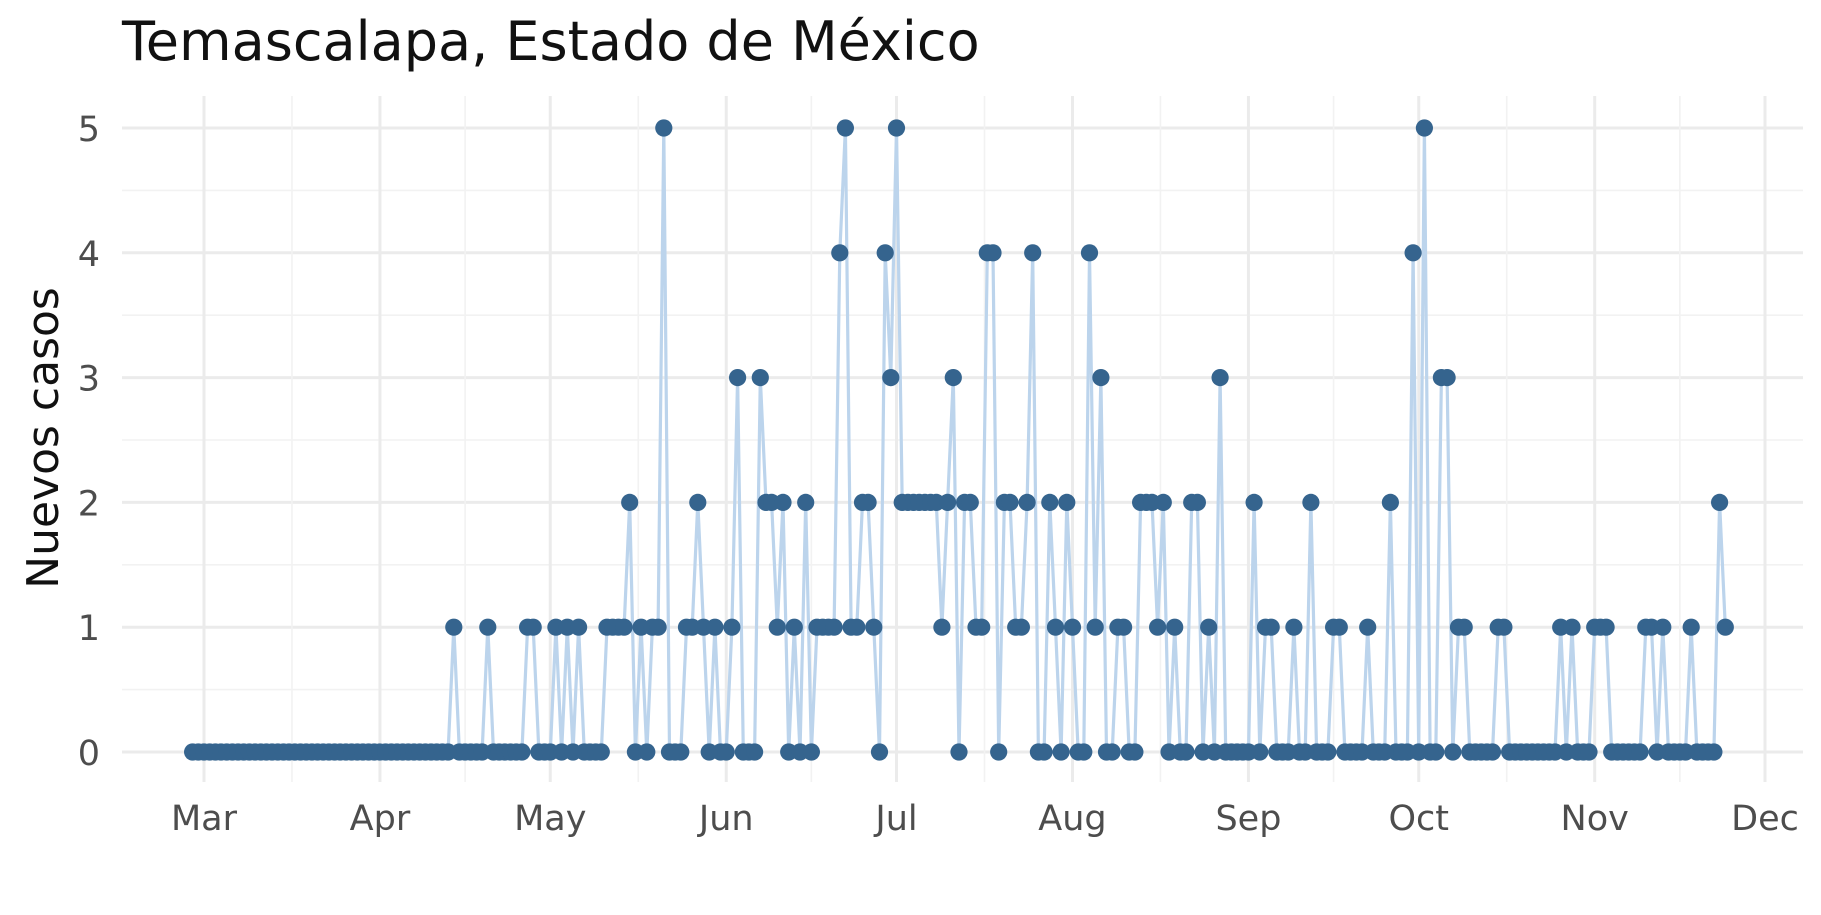  Describe the element at coordinates (550, 819) in the screenshot. I see `x-tick-label: May` at that location.